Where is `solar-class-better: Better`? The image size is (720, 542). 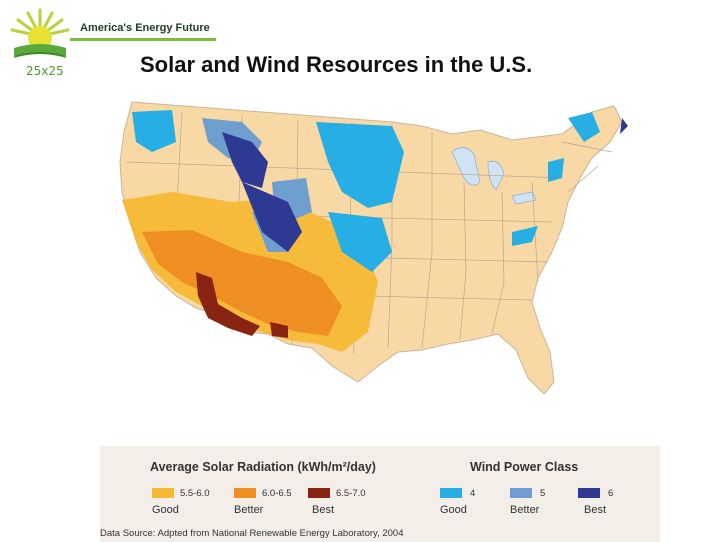
solar-class-better: Better is located at coordinates (249, 510).